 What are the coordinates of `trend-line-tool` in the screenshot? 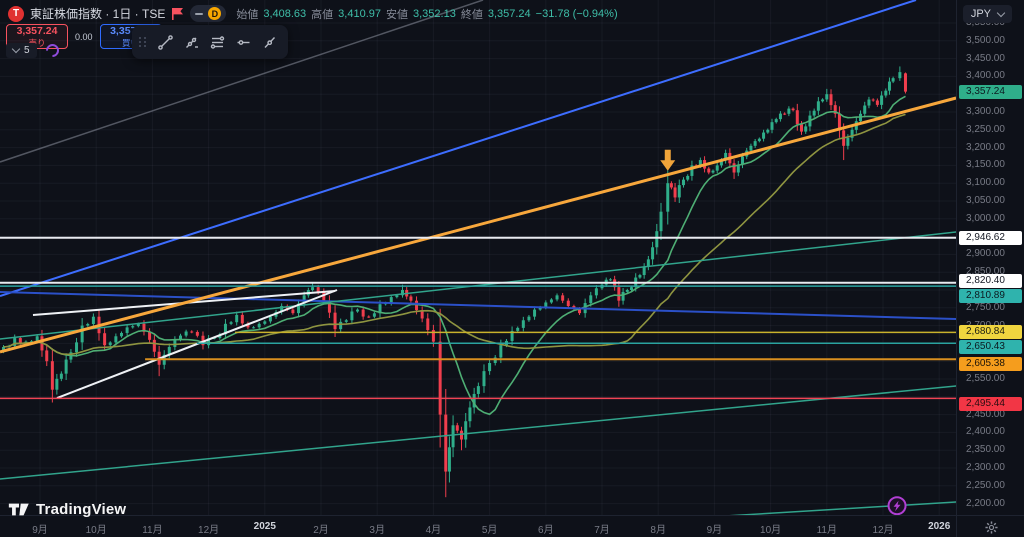 It's located at (165, 42).